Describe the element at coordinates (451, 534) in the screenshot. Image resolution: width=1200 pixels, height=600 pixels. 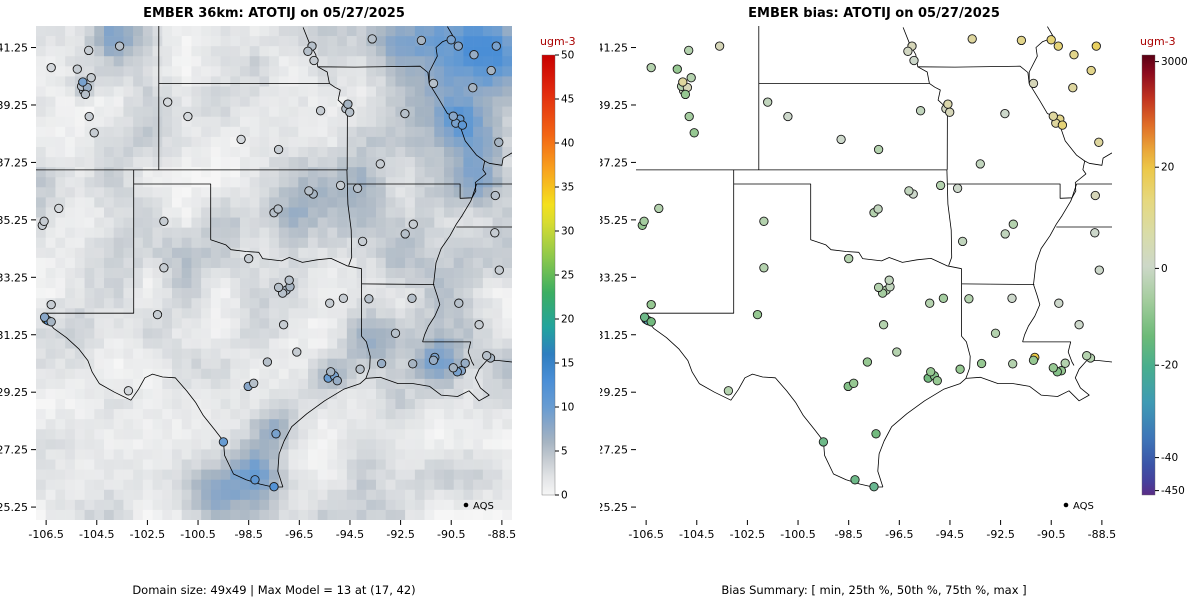
I see `x-tick-label: -90.5` at that location.